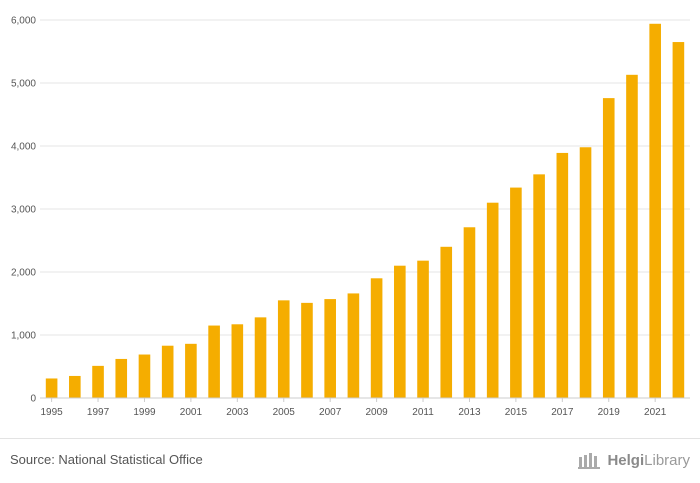  Describe the element at coordinates (237, 361) in the screenshot. I see `bar-2003` at that location.